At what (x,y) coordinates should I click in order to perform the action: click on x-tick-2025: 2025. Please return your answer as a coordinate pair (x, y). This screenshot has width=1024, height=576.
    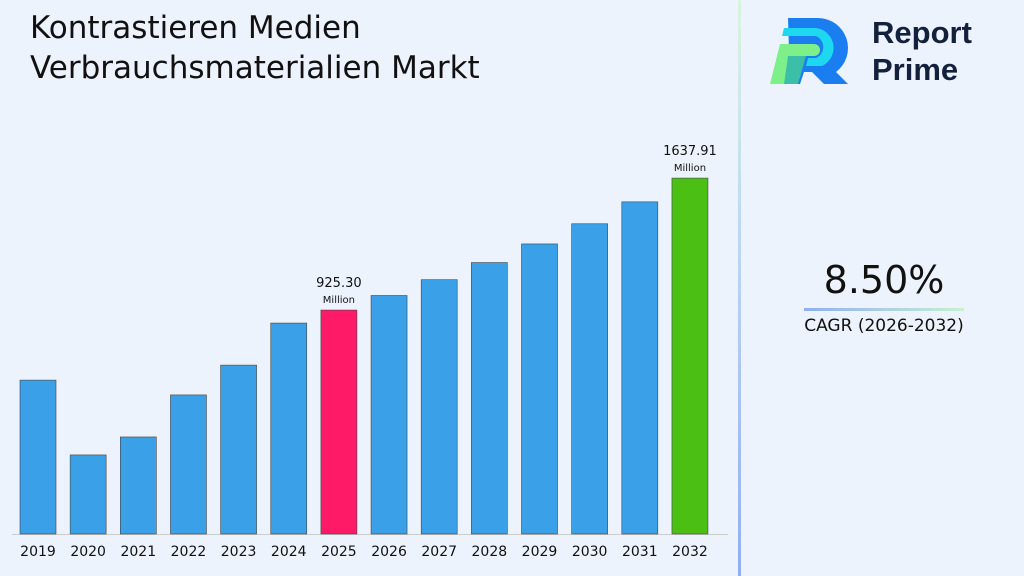
    Looking at the image, I should click on (339, 552).